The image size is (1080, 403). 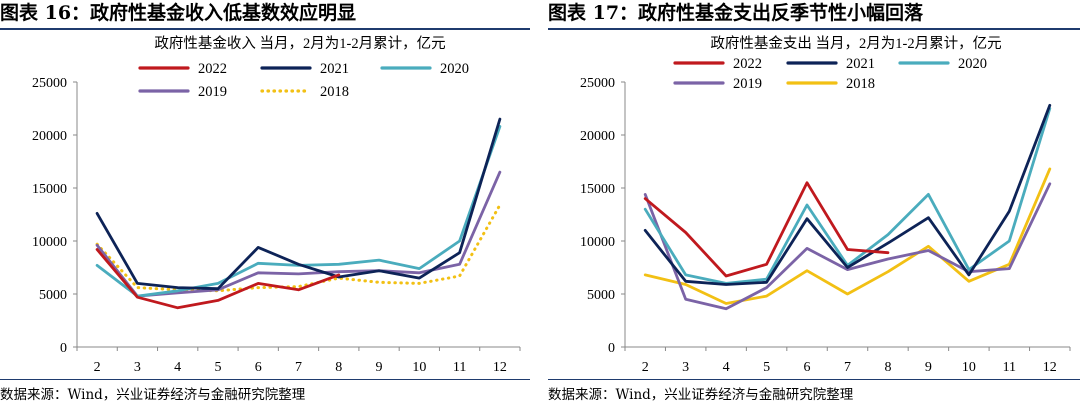 What do you see at coordinates (736, 13) in the screenshot?
I see `figure-title: 图表 17：政府性基金支出反季节性小幅回落` at bounding box center [736, 13].